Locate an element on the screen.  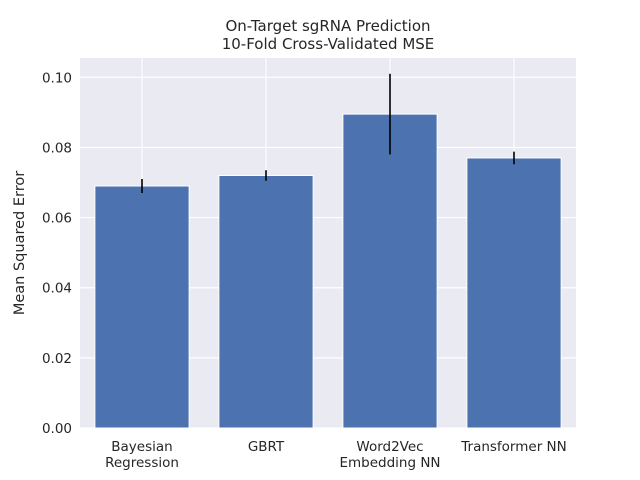
x-tick-label: Embedding NN is located at coordinates (389, 463).